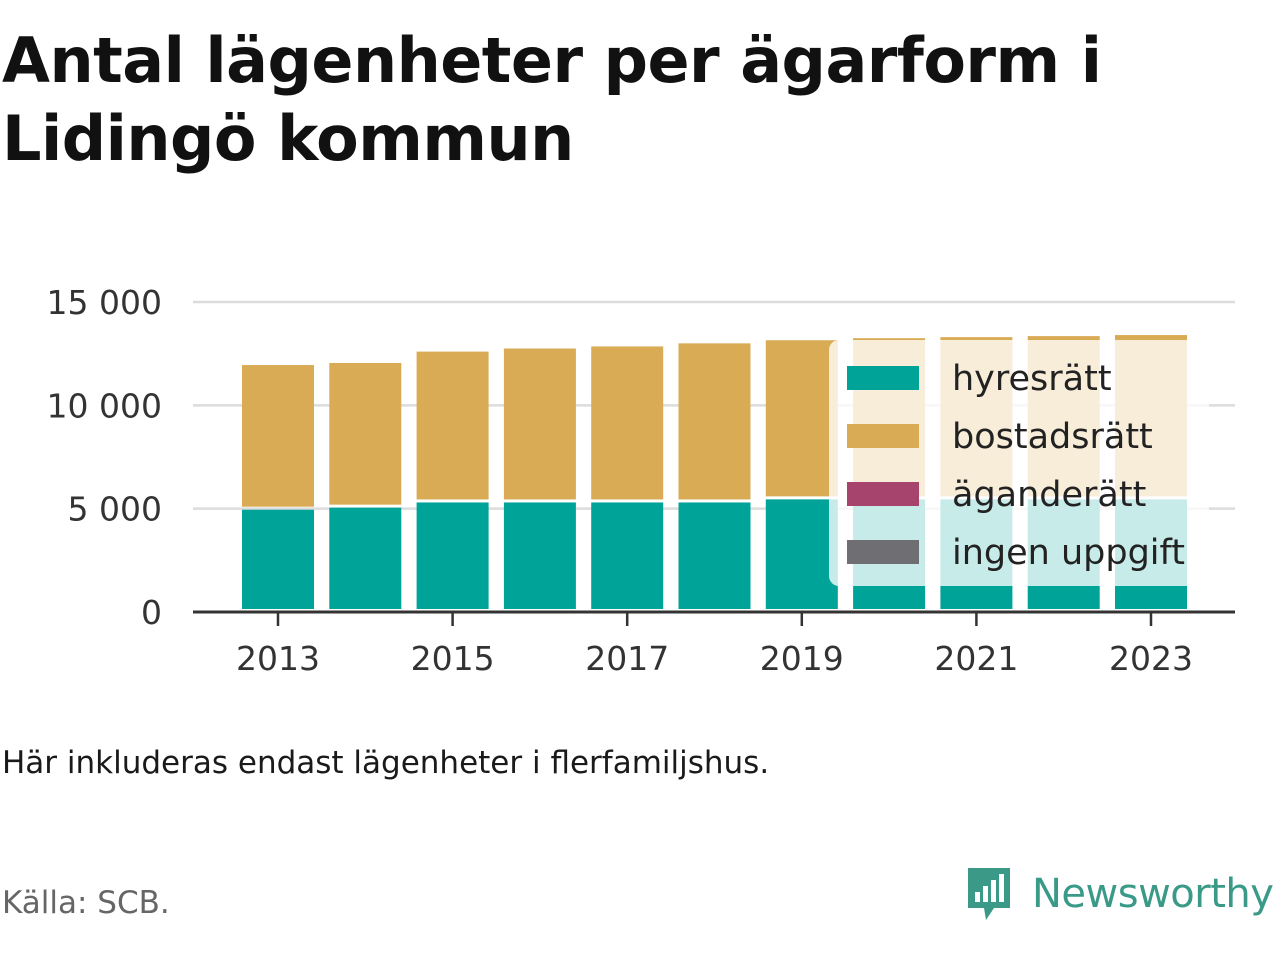 The image size is (1280, 960). Describe the element at coordinates (802, 658) in the screenshot. I see `x-tick-label: 2019` at that location.